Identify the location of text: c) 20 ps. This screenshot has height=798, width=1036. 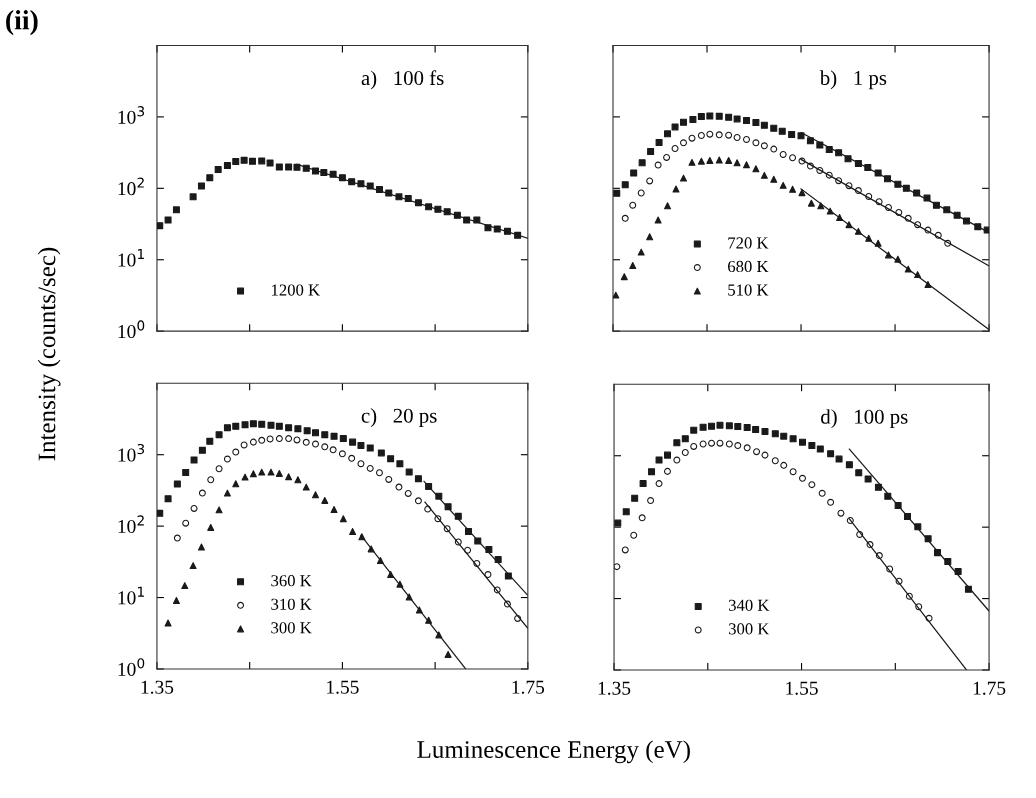
(399, 418).